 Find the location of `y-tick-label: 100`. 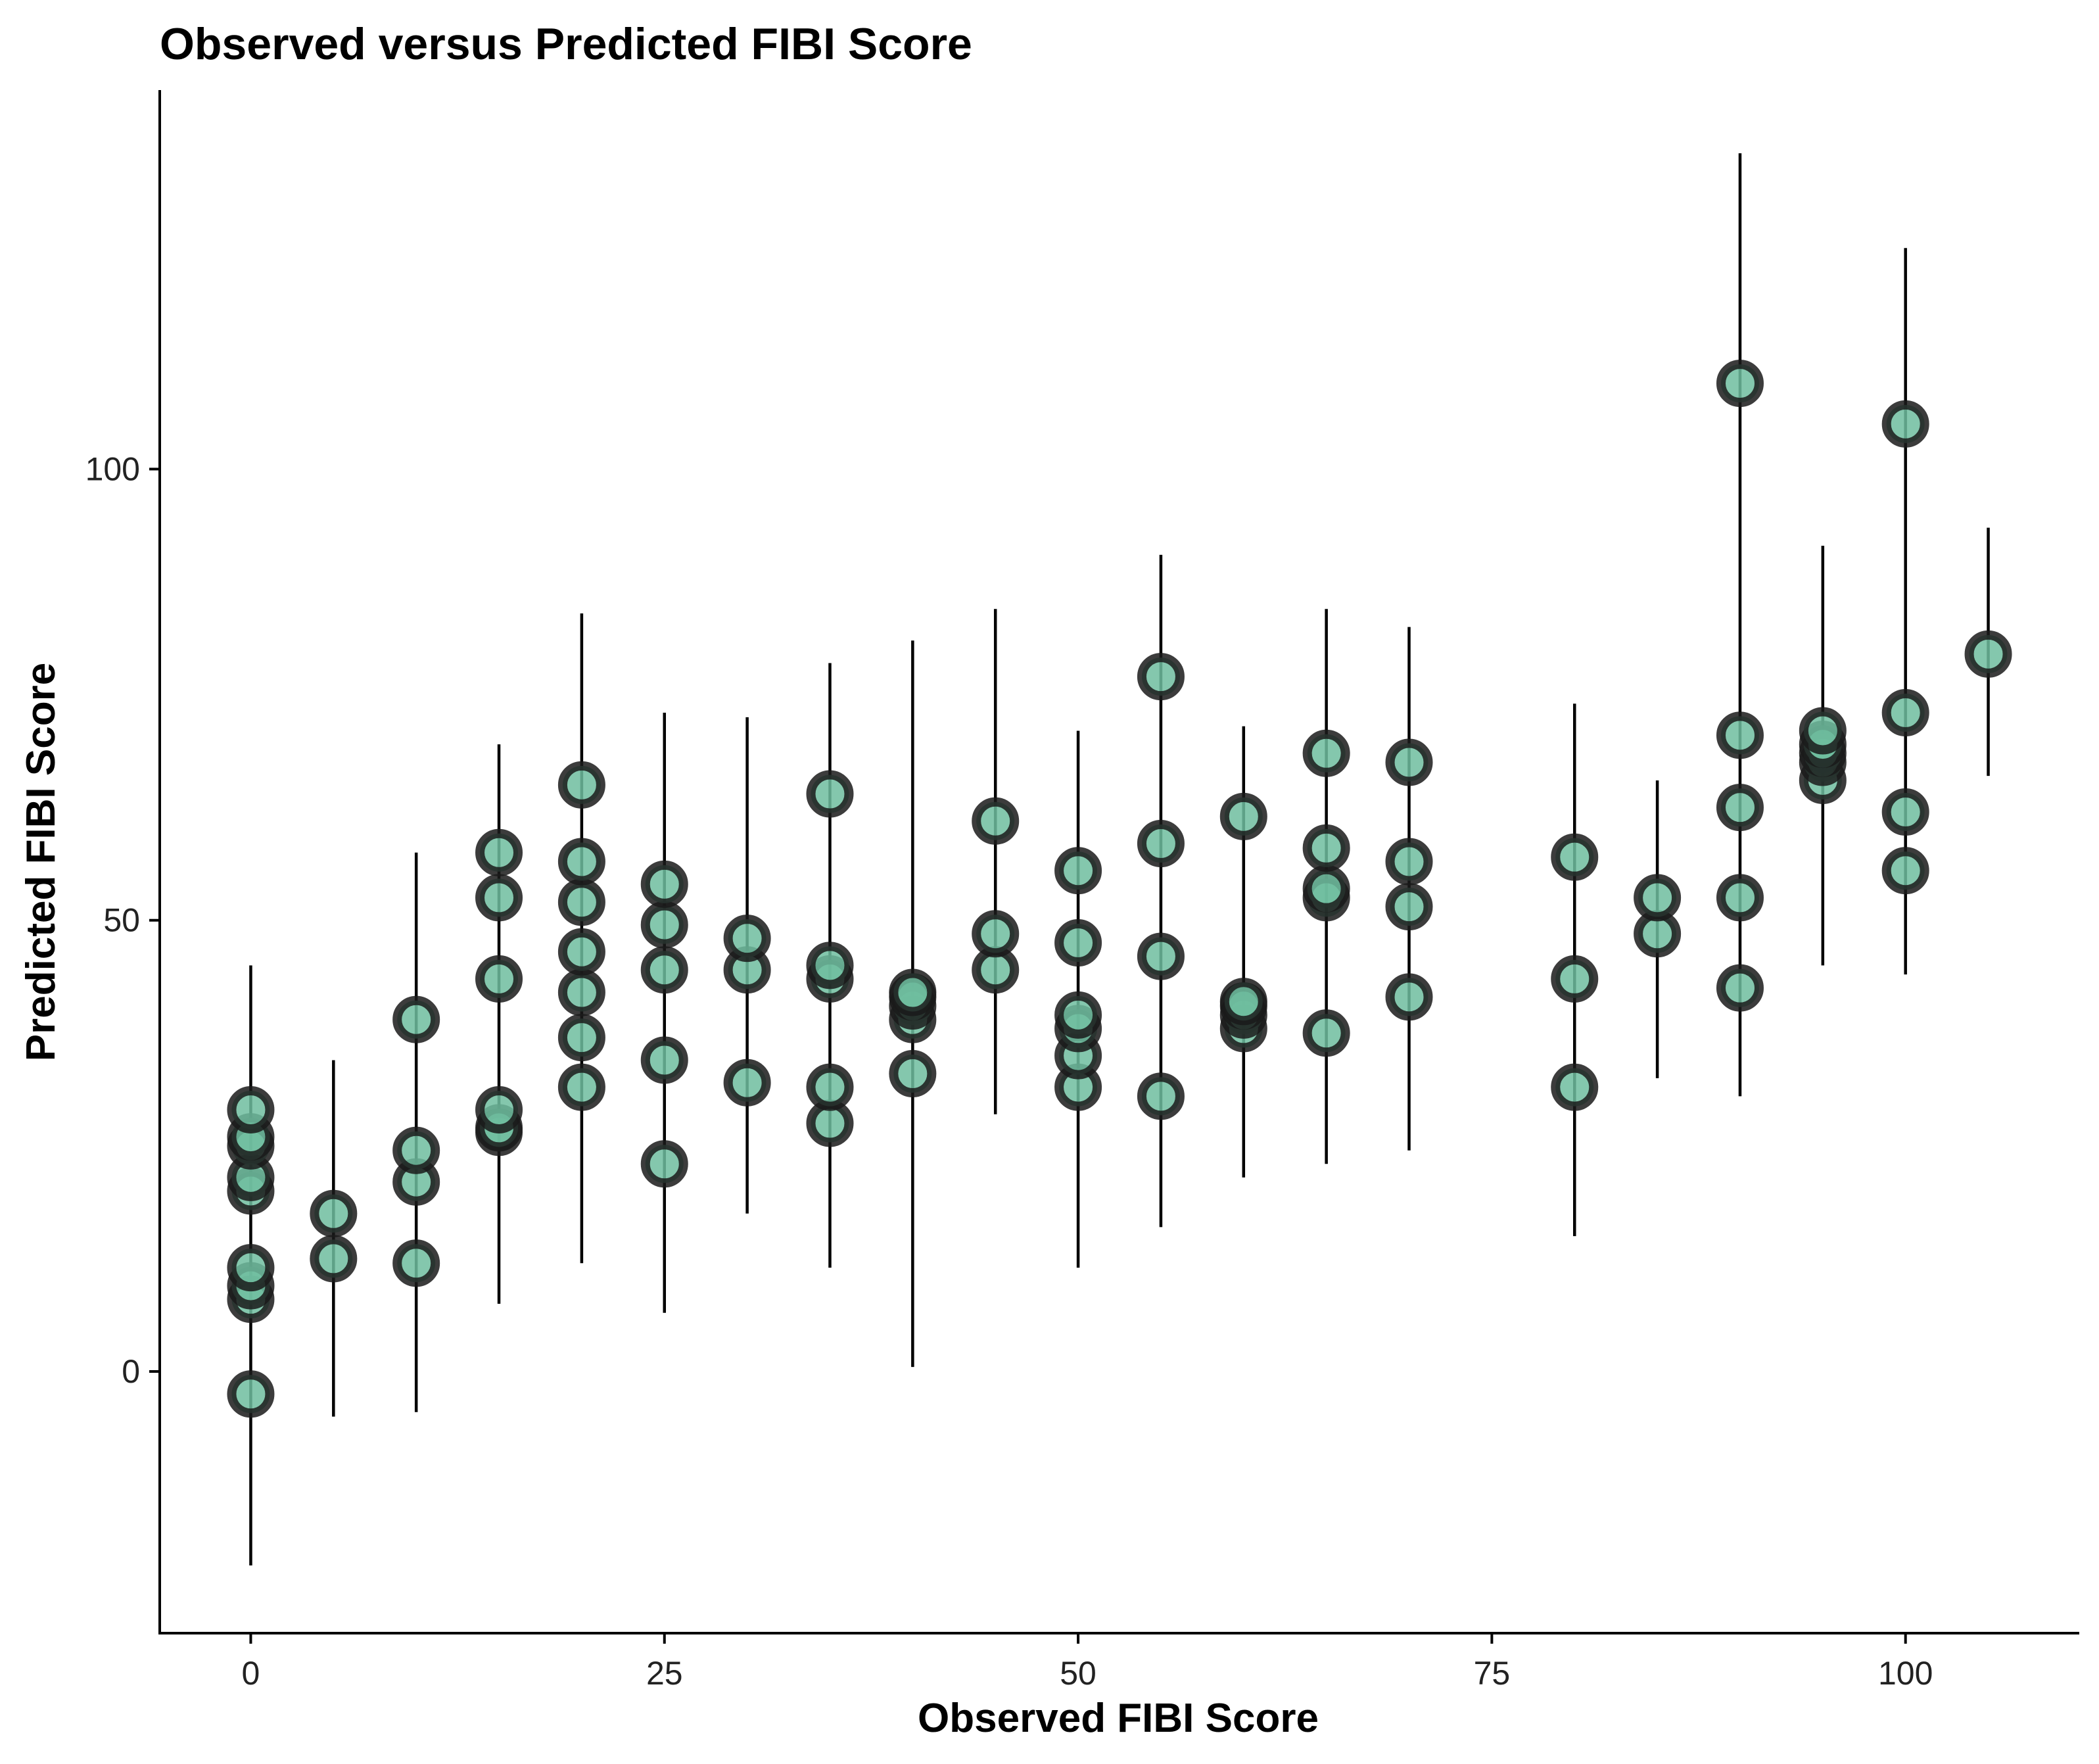

y-tick-label: 100 is located at coordinates (113, 468).